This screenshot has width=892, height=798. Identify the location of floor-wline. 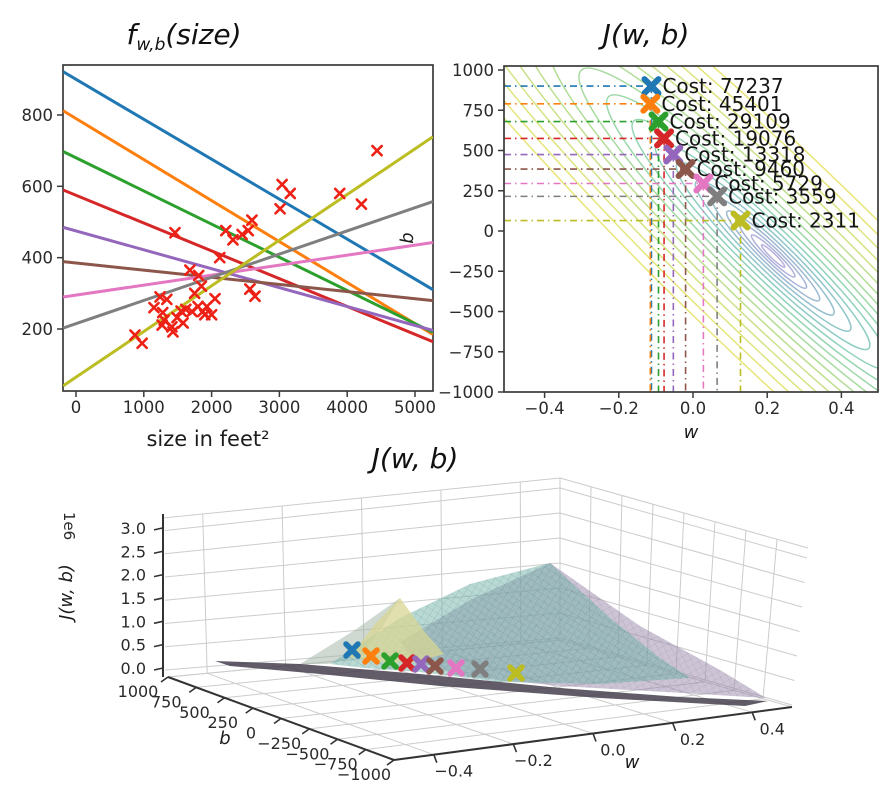
(399, 705).